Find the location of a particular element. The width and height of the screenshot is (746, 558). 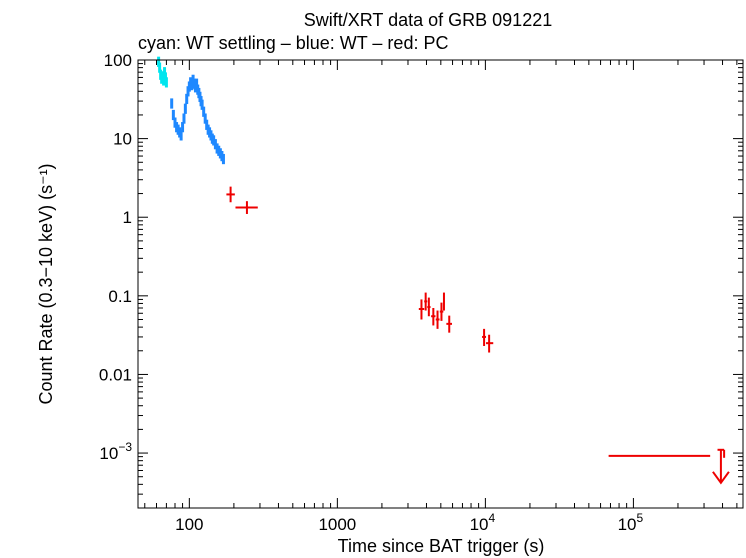

chart-title: Swift/XRT data of GRB 091221 is located at coordinates (428, 20).